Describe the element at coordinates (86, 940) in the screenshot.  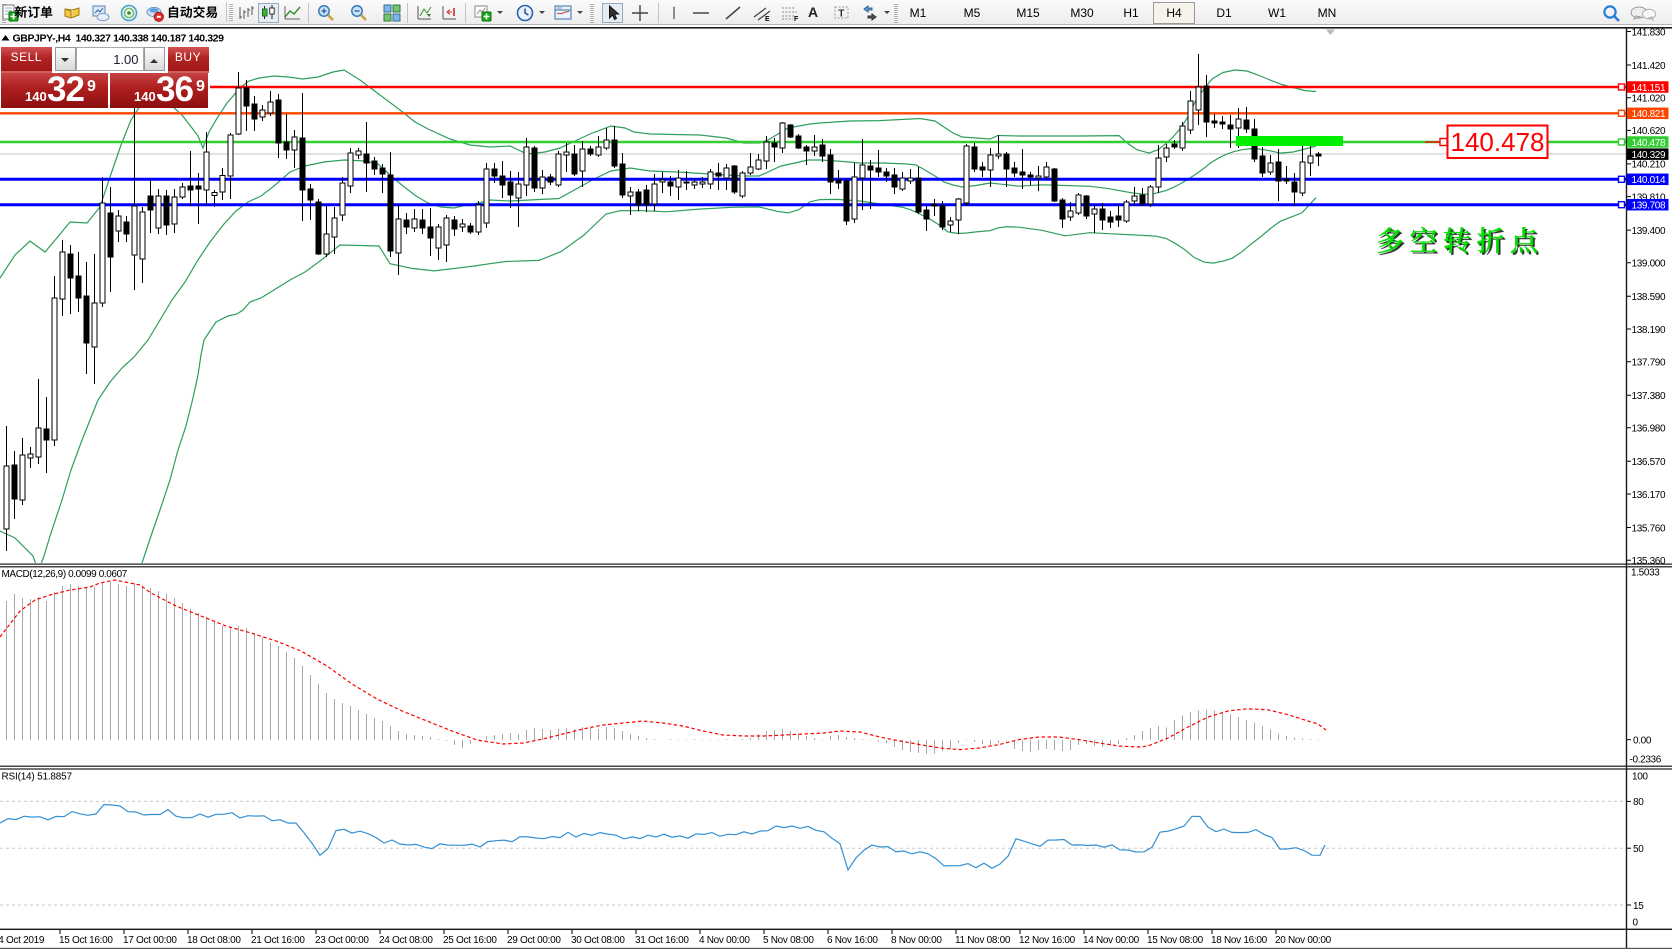
I see `svg-text: 15 Oct 16:00` at that location.